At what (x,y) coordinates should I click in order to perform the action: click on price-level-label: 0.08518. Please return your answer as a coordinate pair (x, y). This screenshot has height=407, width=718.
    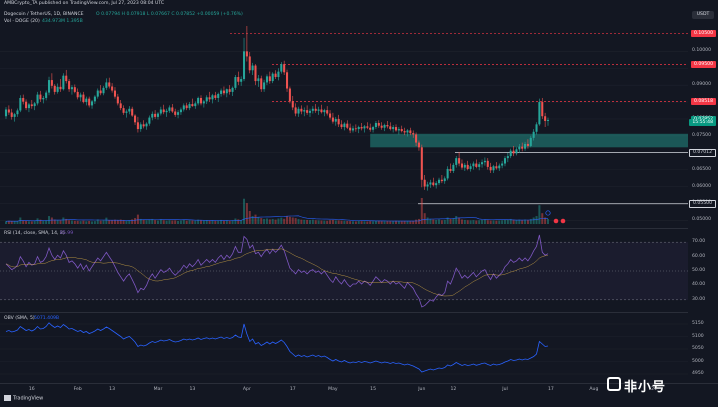
    Looking at the image, I should click on (703, 101).